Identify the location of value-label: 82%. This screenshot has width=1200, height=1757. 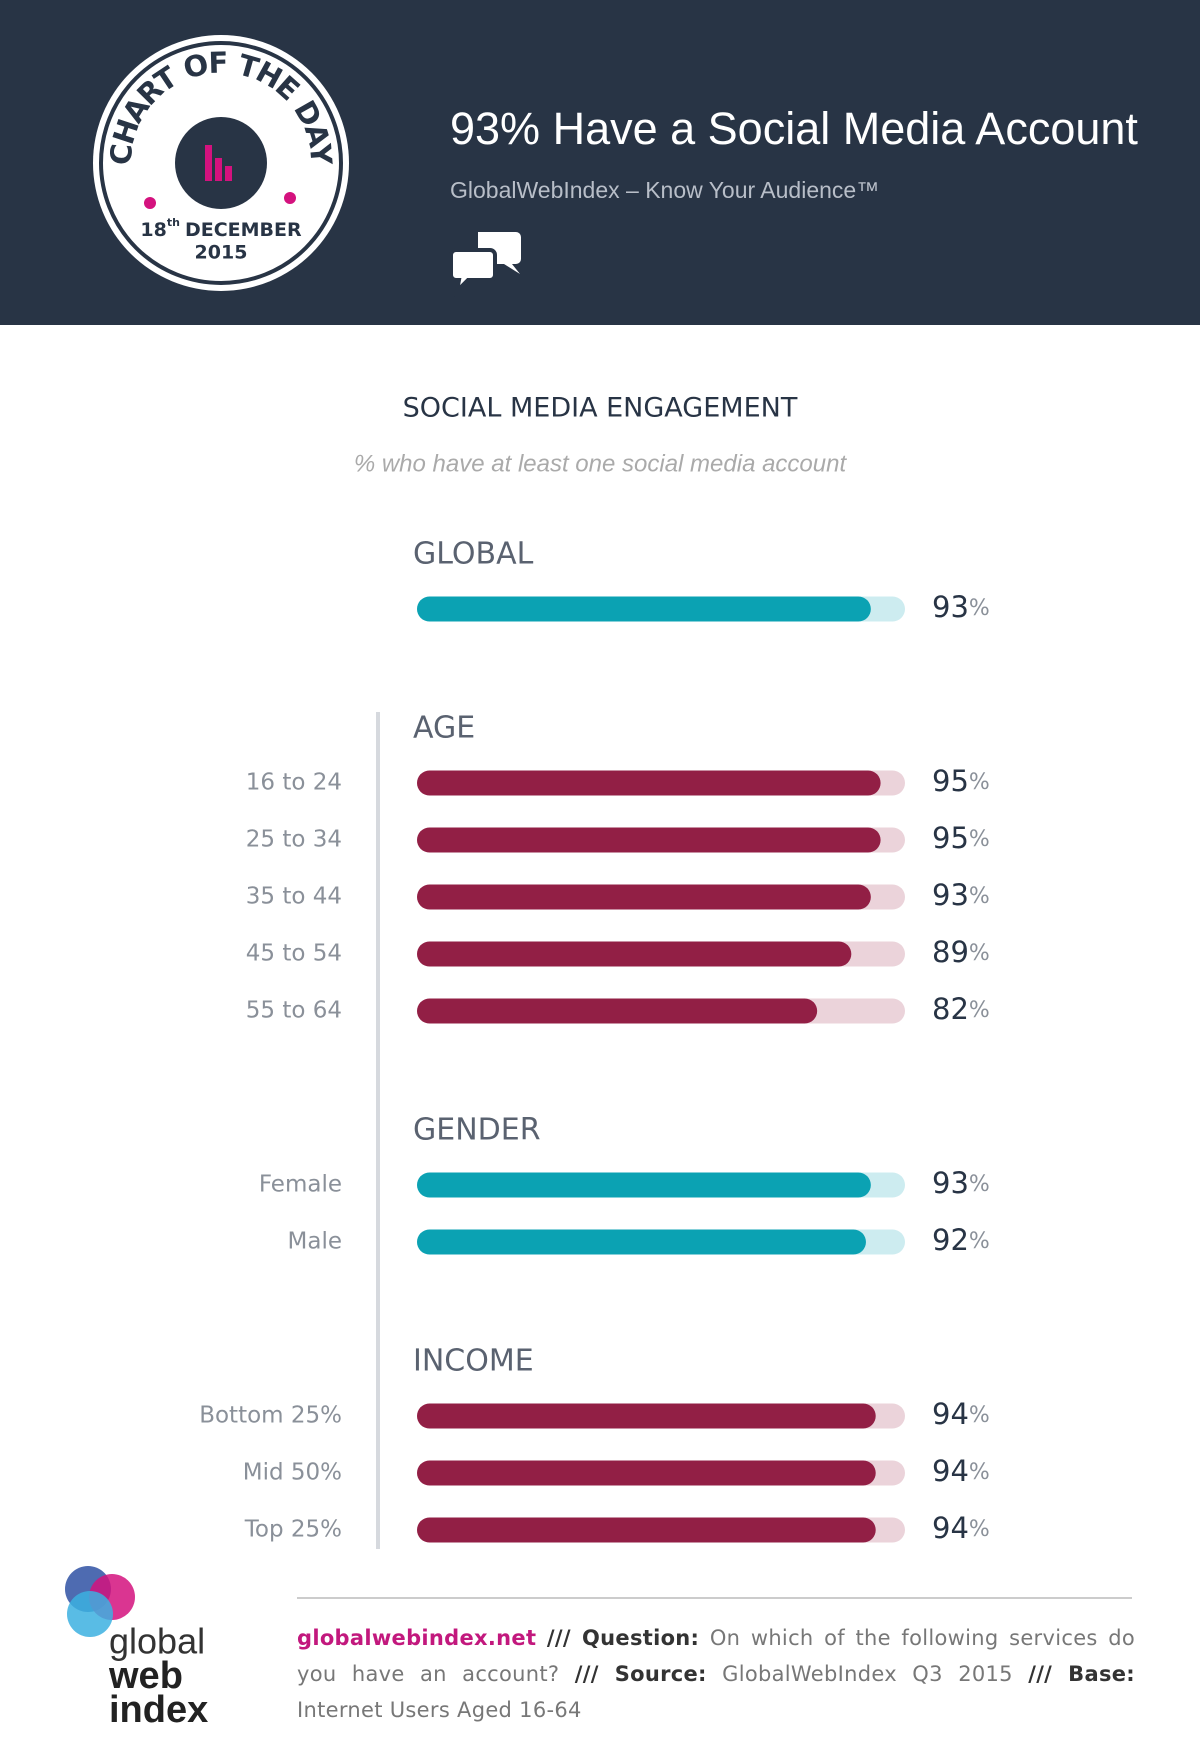
(961, 1009).